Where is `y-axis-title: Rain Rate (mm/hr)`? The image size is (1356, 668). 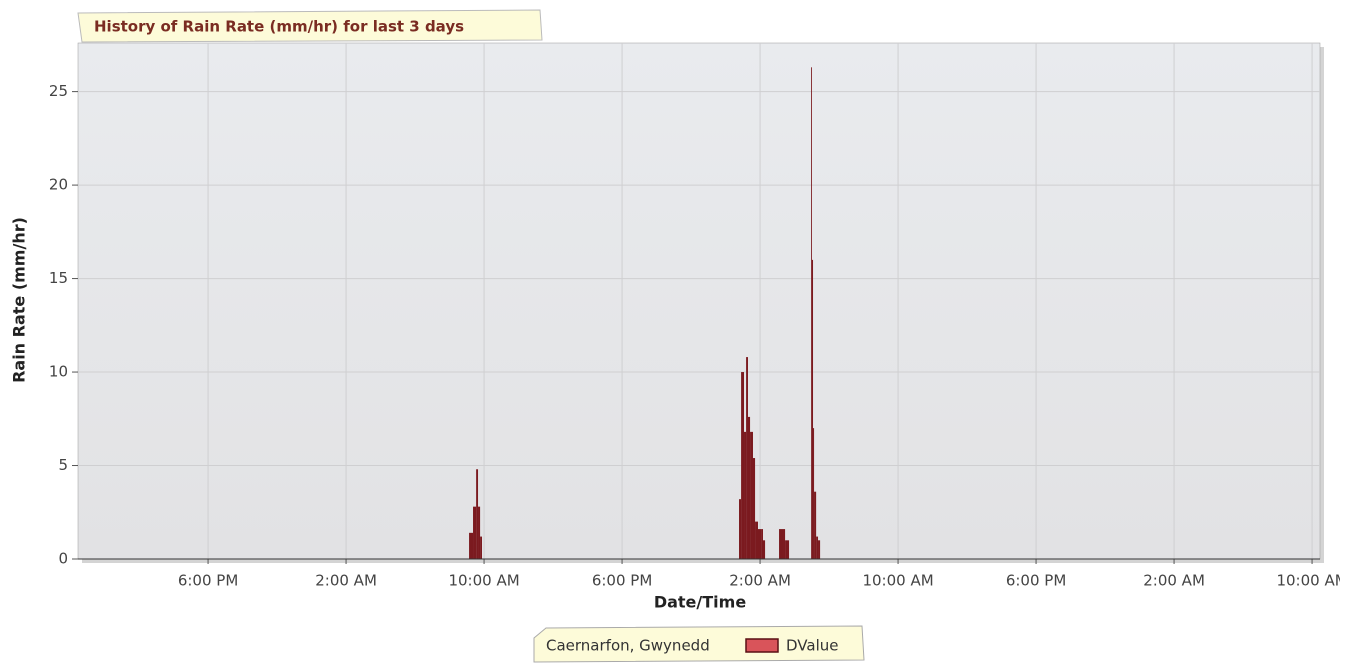
y-axis-title: Rain Rate (mm/hr) is located at coordinates (19, 300).